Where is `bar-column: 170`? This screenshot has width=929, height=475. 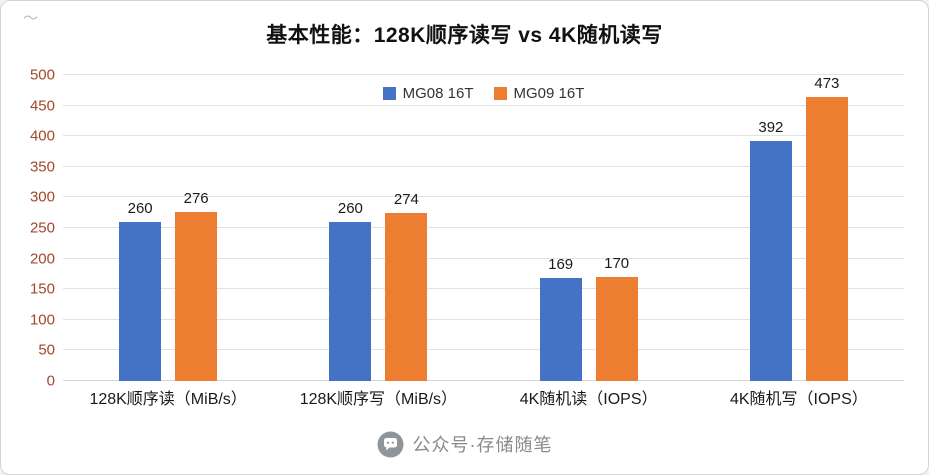 bar-column: 170 is located at coordinates (616, 228).